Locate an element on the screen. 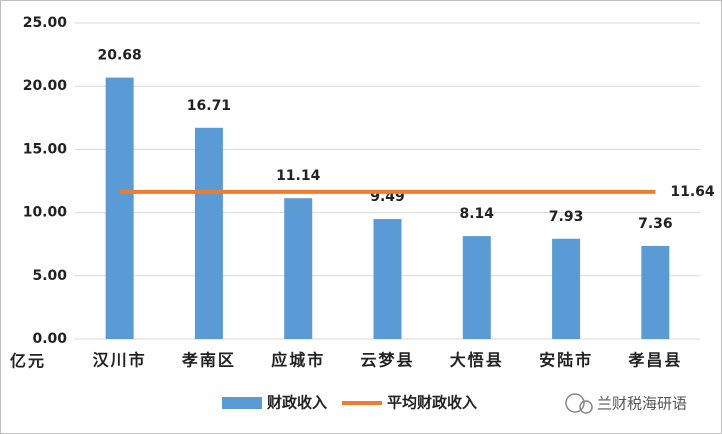  y-tick-label: 15.00 is located at coordinates (45, 149).